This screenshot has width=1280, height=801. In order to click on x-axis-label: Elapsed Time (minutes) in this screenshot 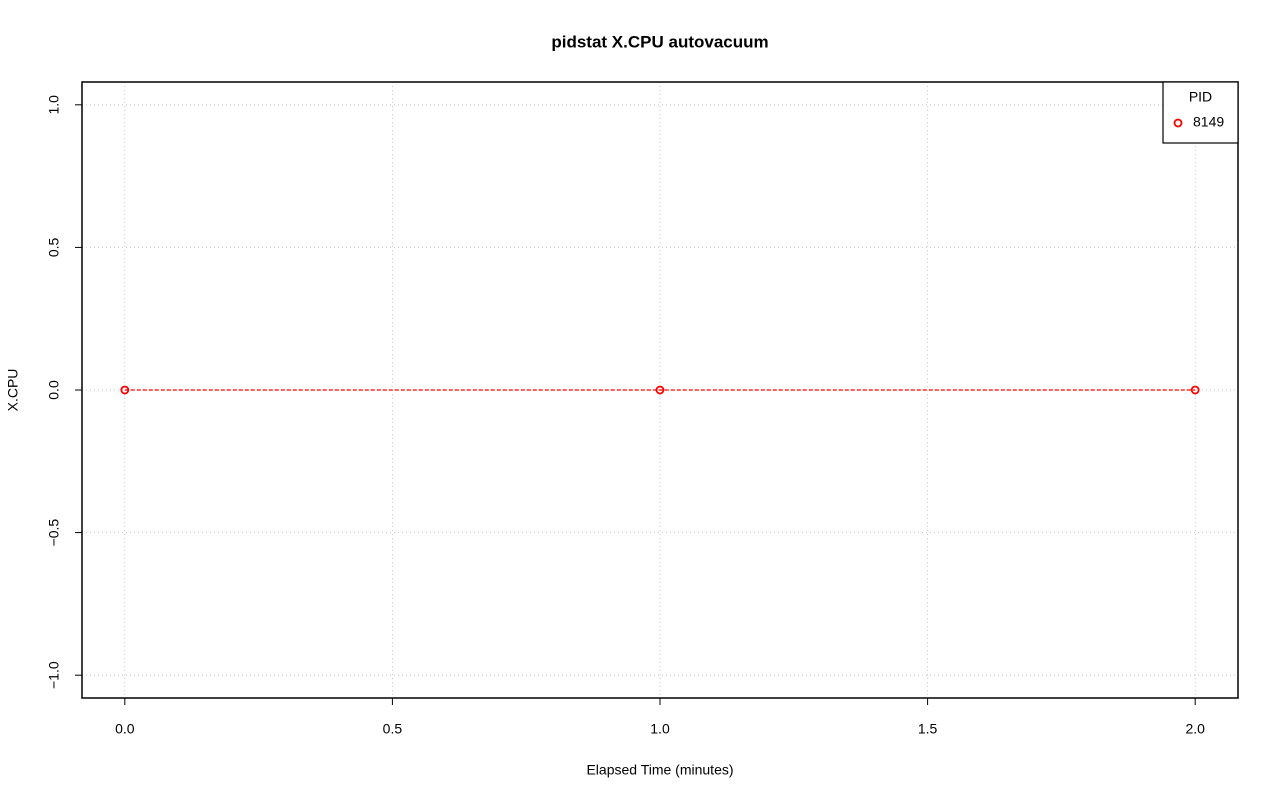, I will do `click(659, 770)`.